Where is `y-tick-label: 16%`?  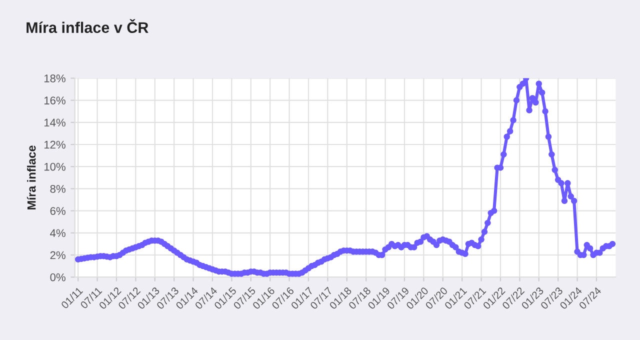
y-tick-label: 16% is located at coordinates (55, 100).